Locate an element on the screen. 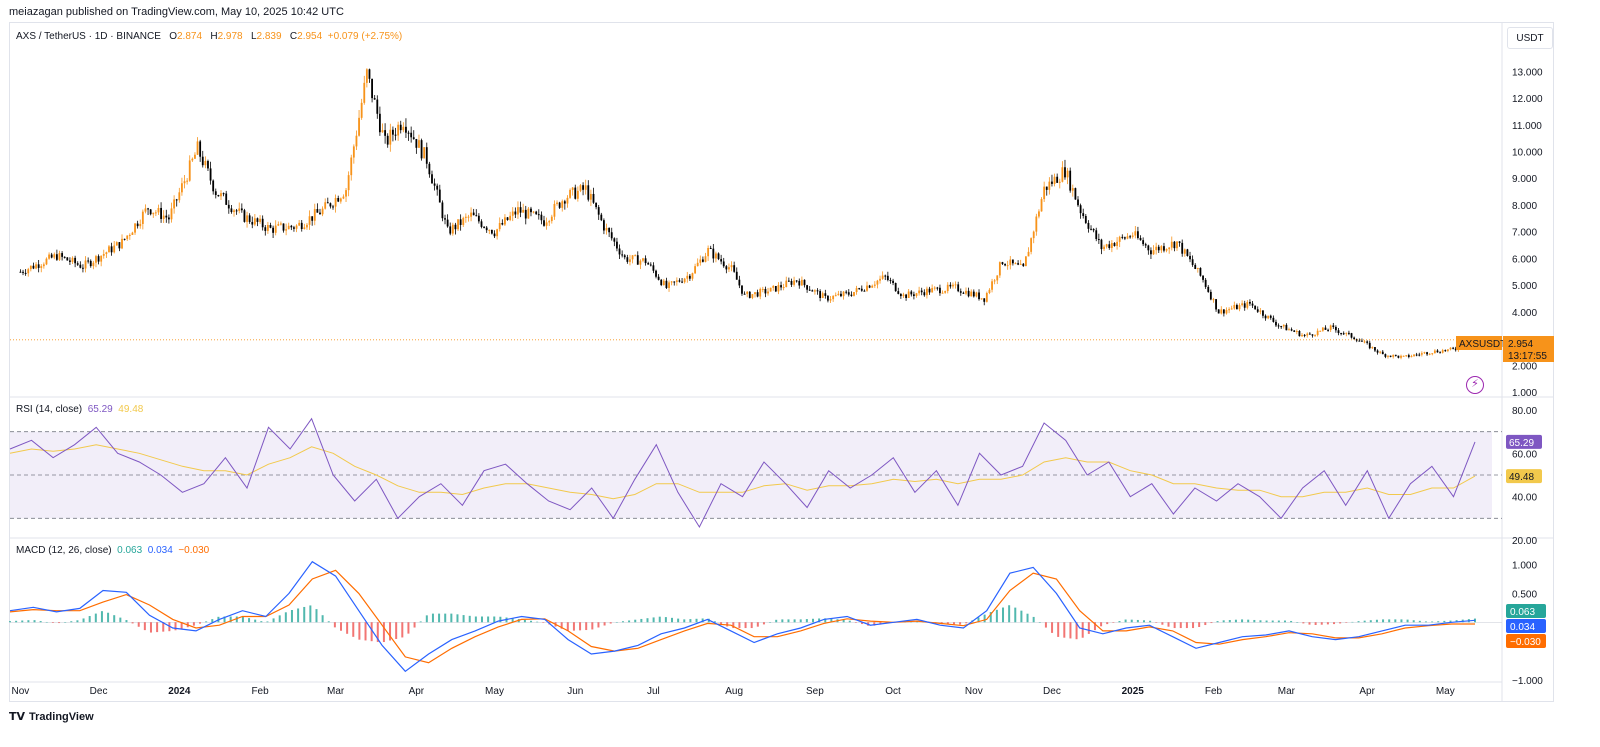  time-tick-label: 2024 is located at coordinates (179, 691).